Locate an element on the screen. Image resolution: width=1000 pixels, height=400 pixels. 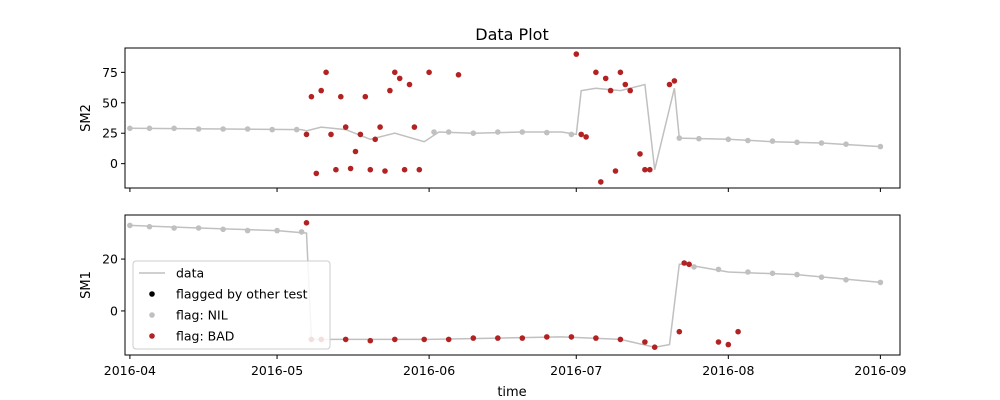
legend-label: flag: BAD is located at coordinates (205, 336).